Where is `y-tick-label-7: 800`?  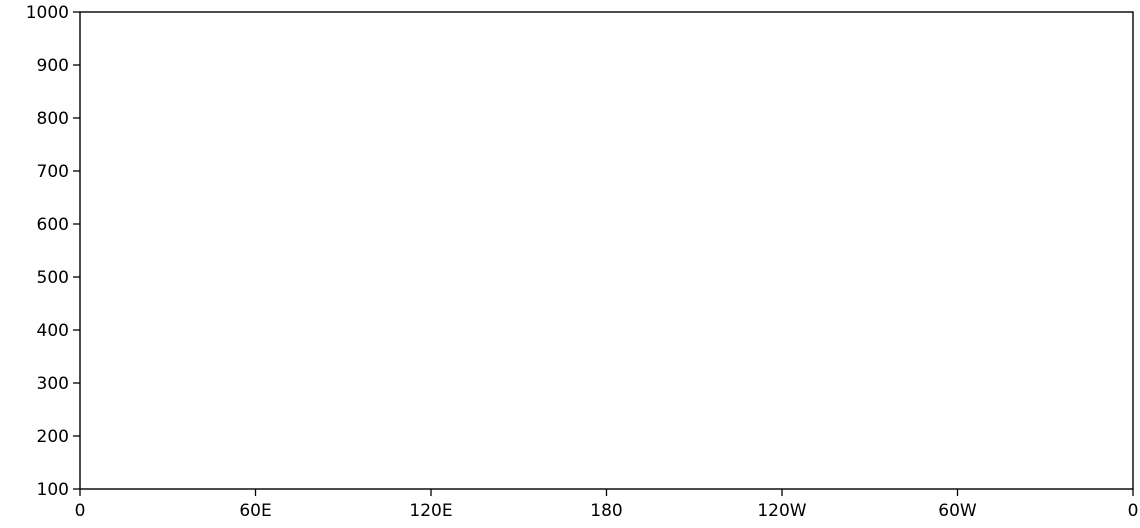
y-tick-label-7: 800 is located at coordinates (53, 119).